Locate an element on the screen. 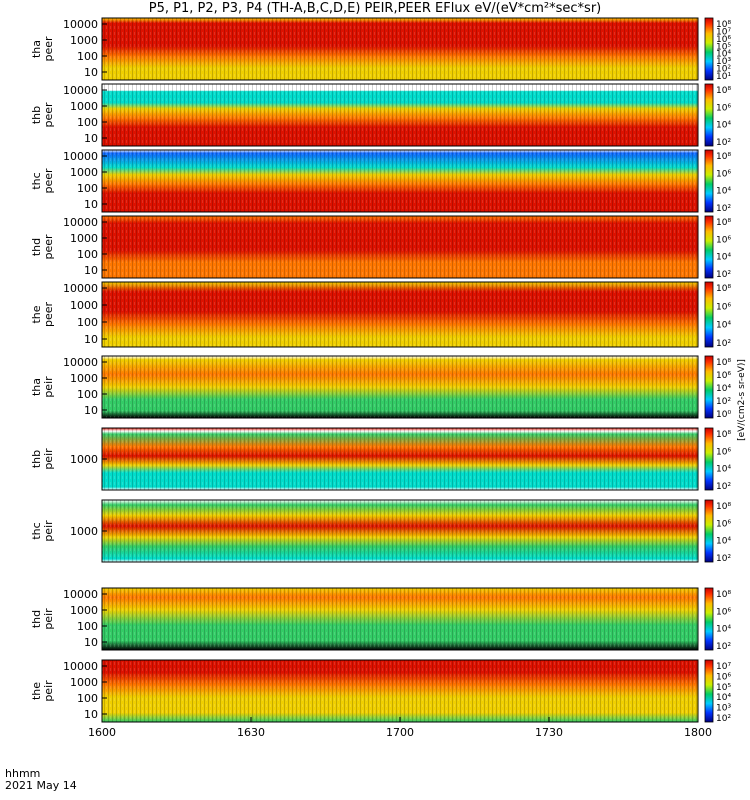  frame-thd-peer is located at coordinates (400, 247).